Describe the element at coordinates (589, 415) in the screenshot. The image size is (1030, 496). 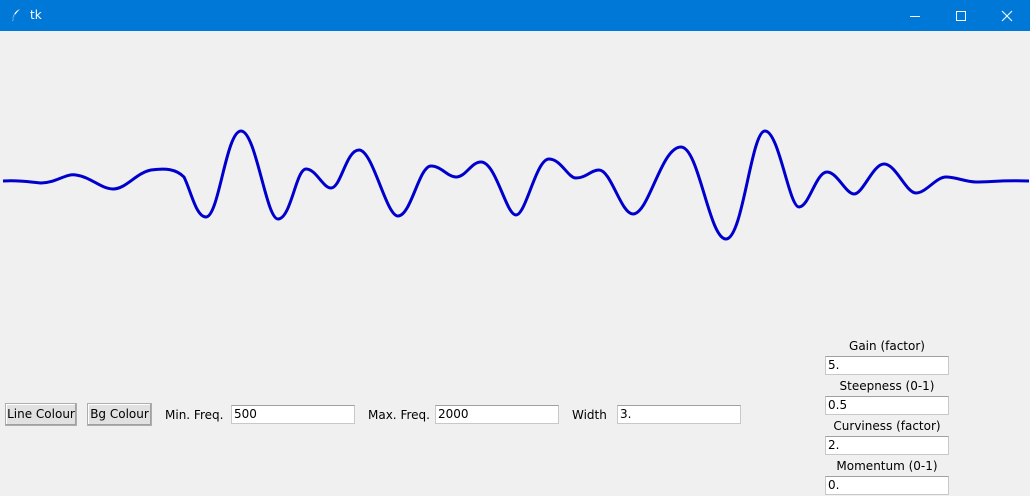
I see `width-label: Width` at that location.